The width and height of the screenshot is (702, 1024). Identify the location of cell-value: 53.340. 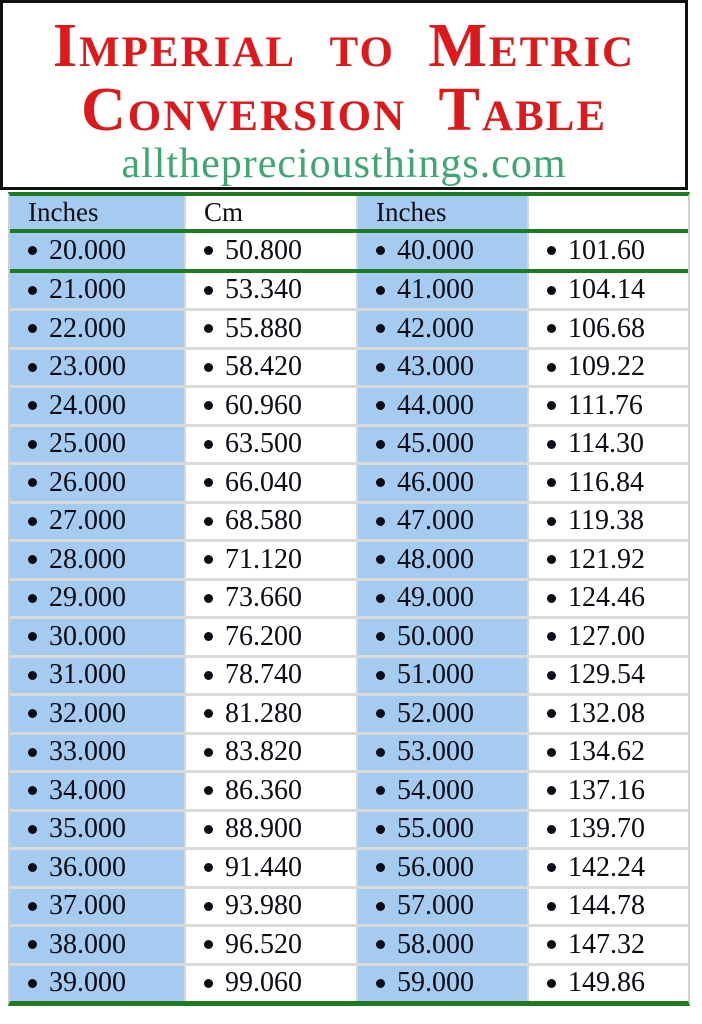
(263, 290).